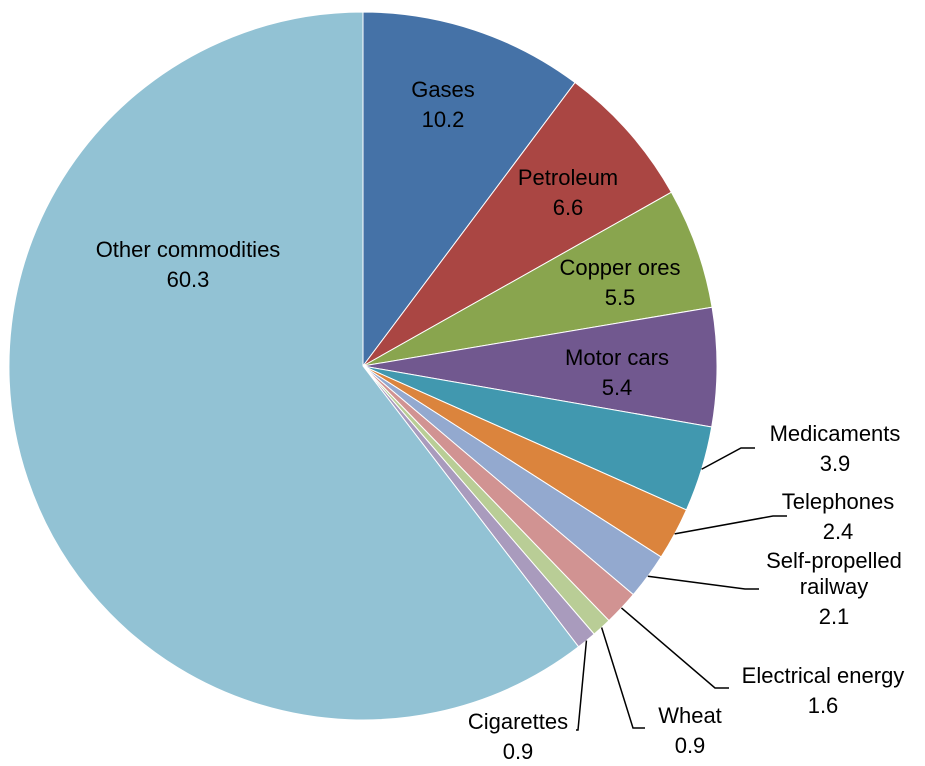  What do you see at coordinates (443, 119) in the screenshot?
I see `value-gases: 10.2` at bounding box center [443, 119].